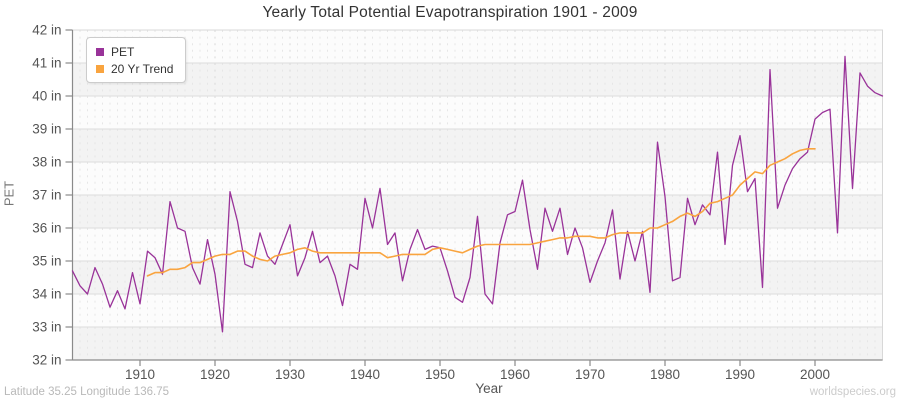 The width and height of the screenshot is (900, 400). I want to click on y-tick-label: 38 in, so click(46, 162).